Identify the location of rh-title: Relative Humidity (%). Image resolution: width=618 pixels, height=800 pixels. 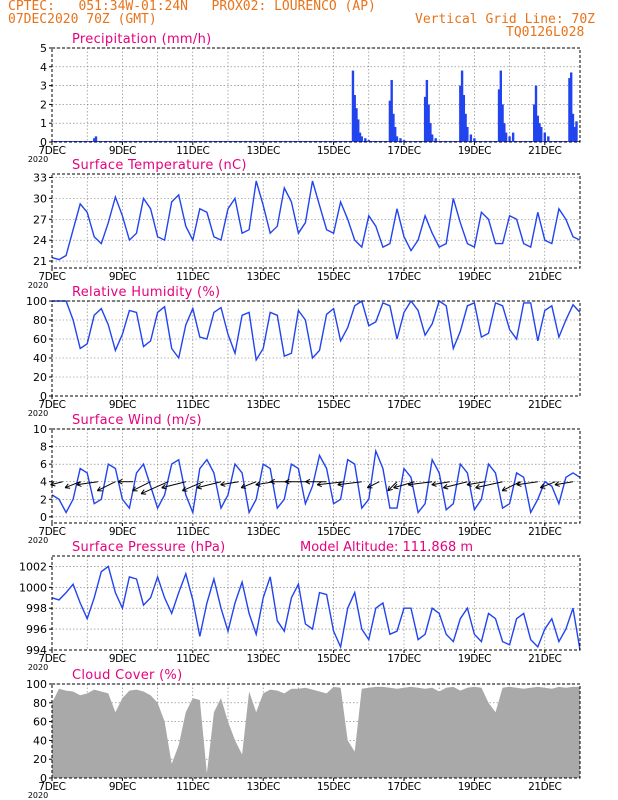
(146, 292).